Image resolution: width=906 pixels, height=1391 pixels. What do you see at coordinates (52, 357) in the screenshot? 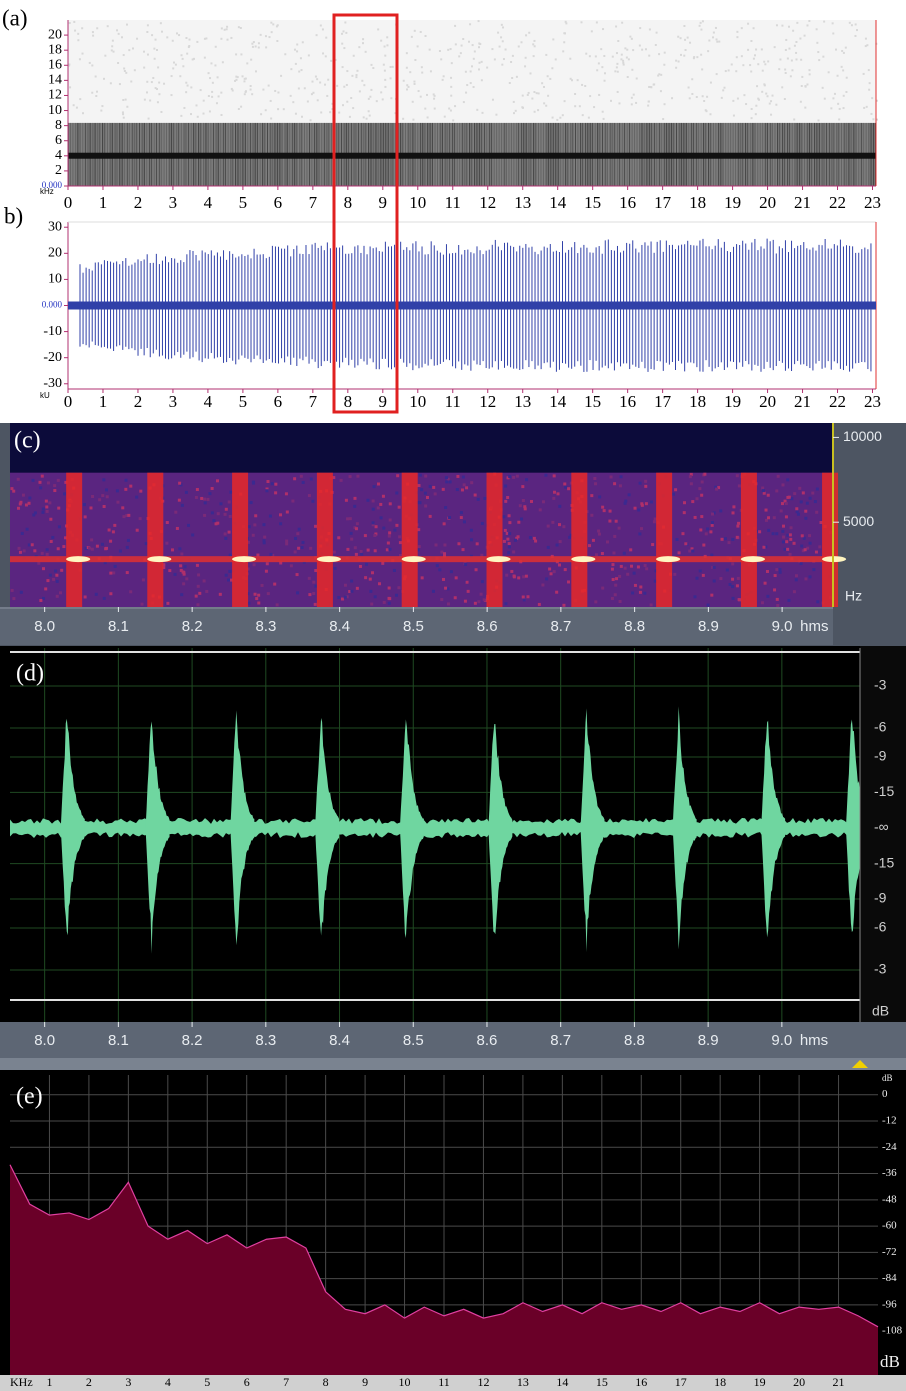
I see `y-tick-label: -20` at bounding box center [52, 357].